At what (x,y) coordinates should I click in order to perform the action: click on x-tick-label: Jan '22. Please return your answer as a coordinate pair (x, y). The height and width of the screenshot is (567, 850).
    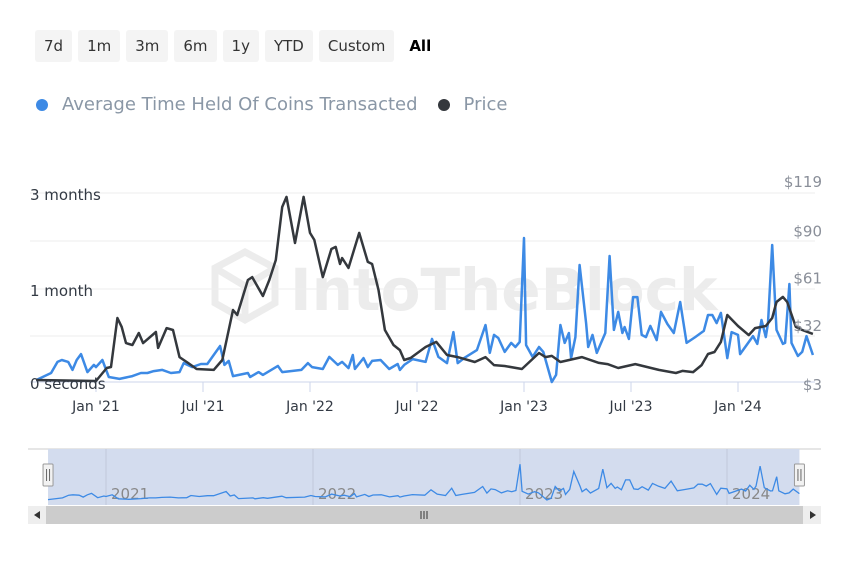
    Looking at the image, I should click on (309, 407).